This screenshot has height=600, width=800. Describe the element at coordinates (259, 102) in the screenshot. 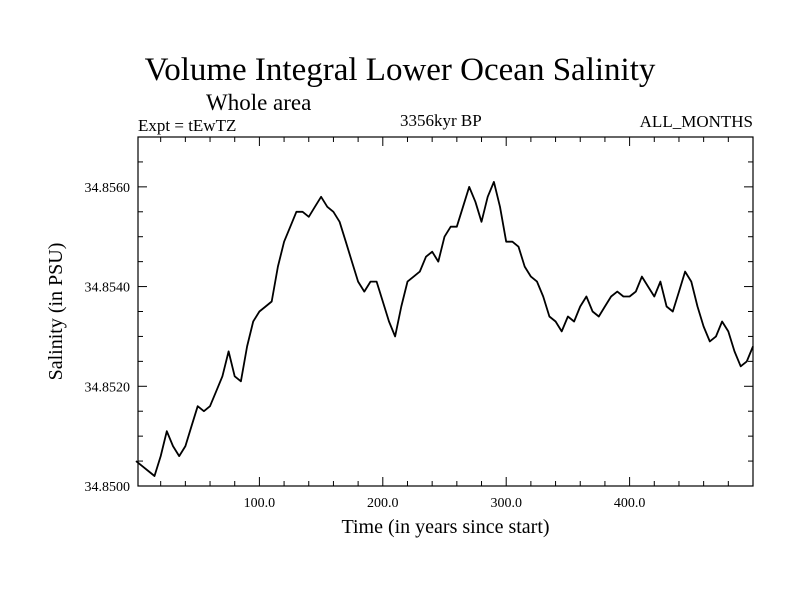

I see `chart-subtitle: Whole area` at that location.